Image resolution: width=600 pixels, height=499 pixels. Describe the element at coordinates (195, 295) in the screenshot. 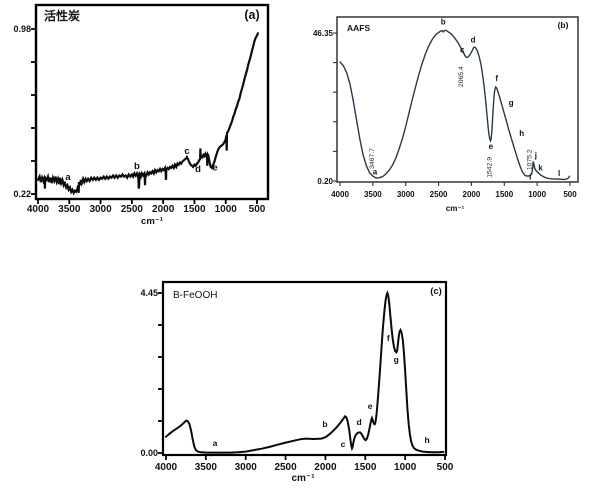

I see `chart-c-title: B-FeOOH` at that location.